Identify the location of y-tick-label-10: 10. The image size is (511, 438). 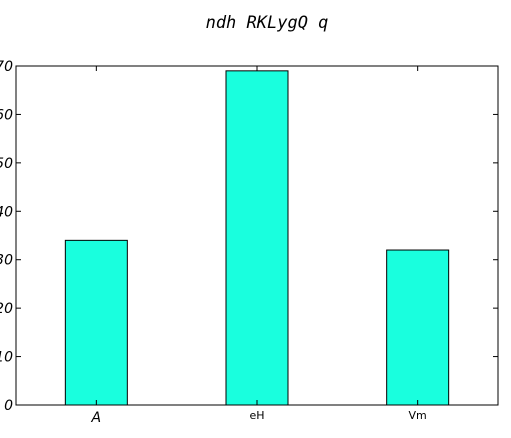
(6, 358).